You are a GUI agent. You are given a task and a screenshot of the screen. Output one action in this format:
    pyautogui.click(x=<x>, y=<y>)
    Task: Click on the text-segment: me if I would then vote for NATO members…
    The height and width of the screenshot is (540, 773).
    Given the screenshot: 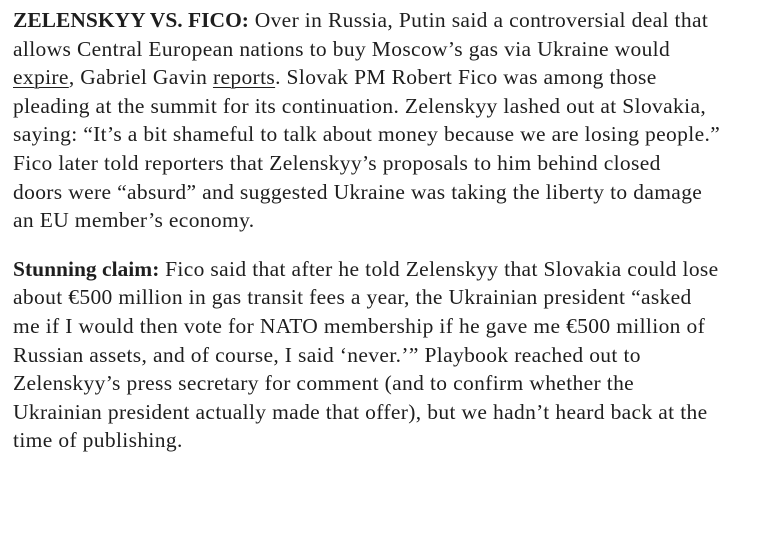 What is the action you would take?
    pyautogui.click(x=359, y=325)
    